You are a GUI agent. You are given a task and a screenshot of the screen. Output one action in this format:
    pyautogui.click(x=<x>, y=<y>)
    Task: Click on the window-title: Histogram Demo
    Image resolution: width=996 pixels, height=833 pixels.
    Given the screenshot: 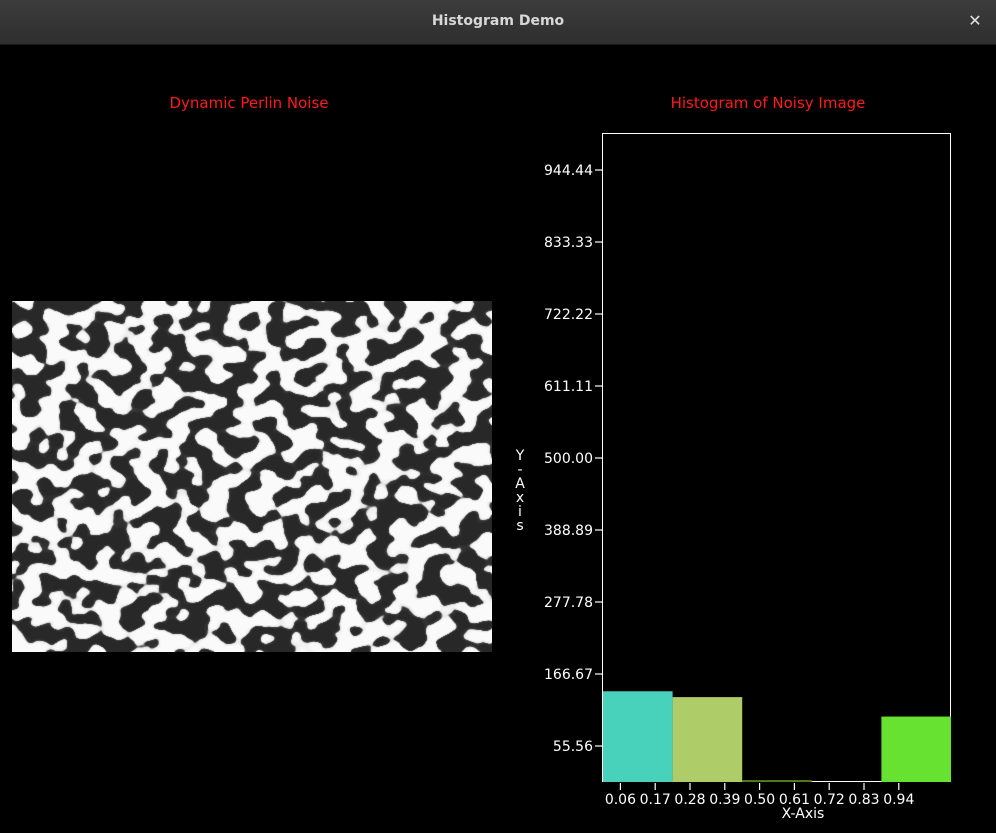 What is the action you would take?
    pyautogui.click(x=498, y=21)
    